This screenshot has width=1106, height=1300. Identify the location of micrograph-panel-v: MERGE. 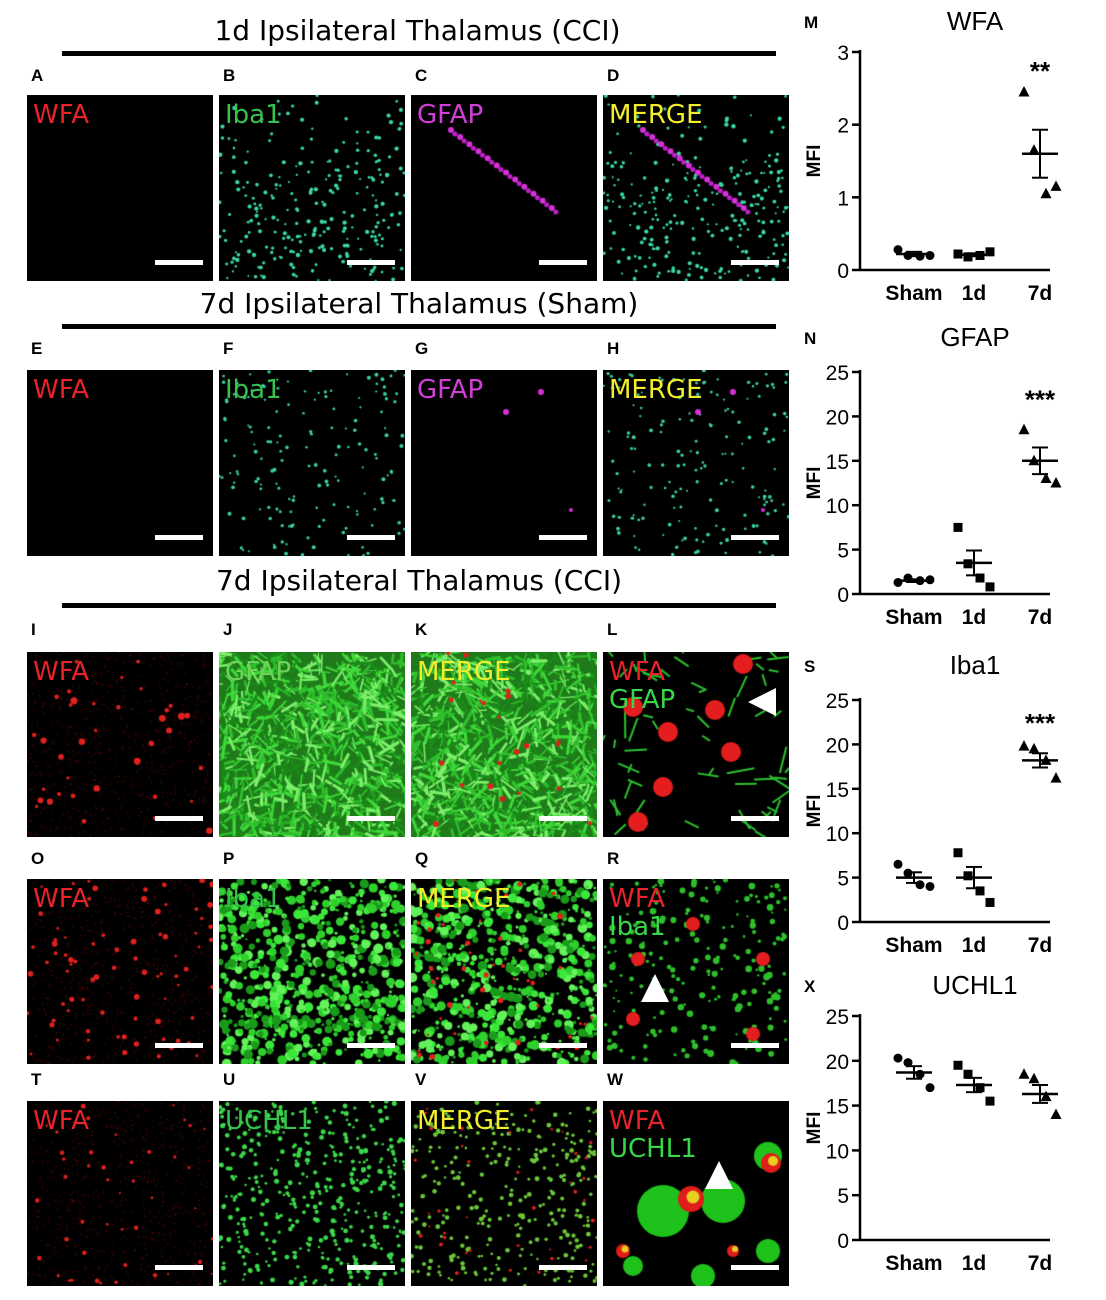
(504, 1193).